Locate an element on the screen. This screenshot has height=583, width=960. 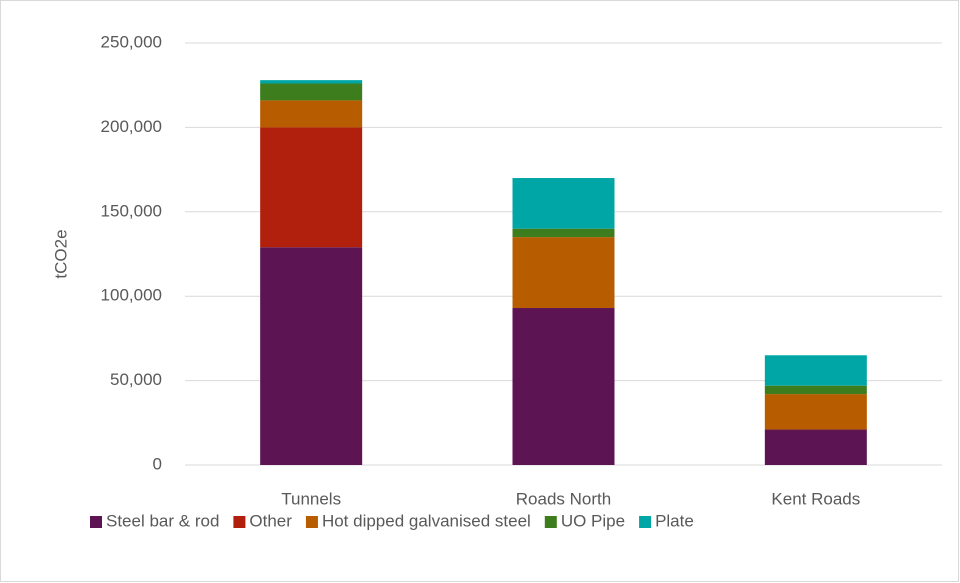
x-tick-label: Roads North is located at coordinates (563, 498).